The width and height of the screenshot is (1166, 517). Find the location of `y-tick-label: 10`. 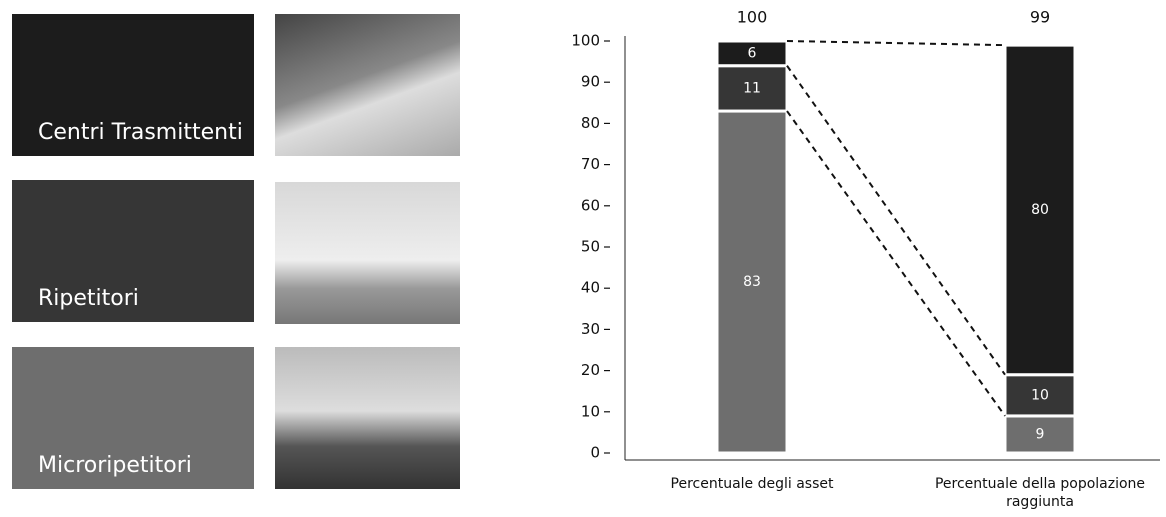

y-tick-label: 10 is located at coordinates (590, 411).